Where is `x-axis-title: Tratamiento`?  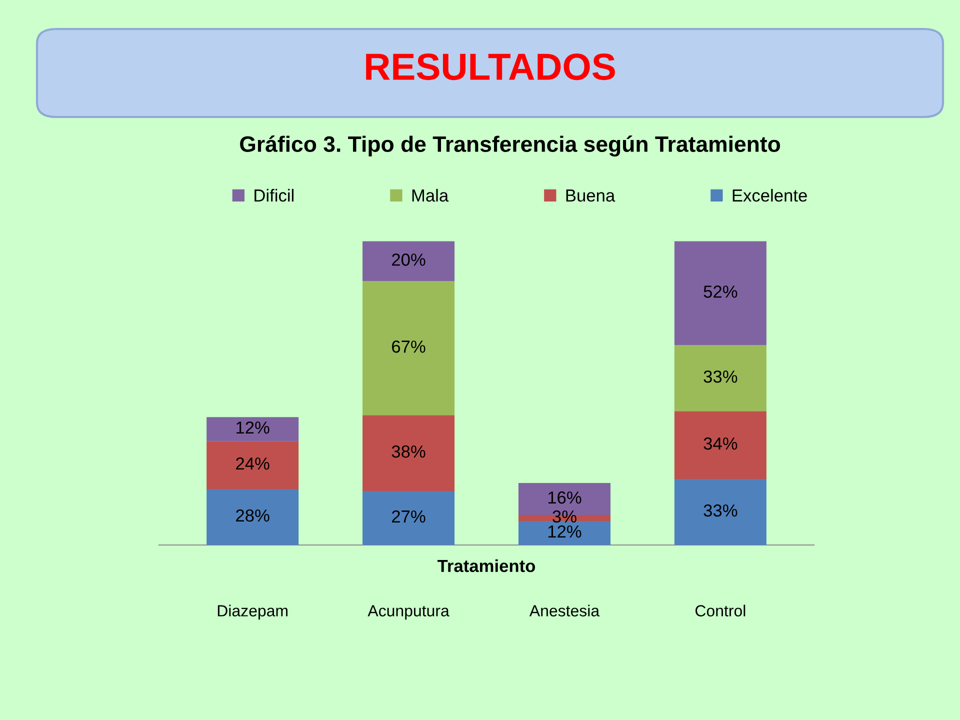
x-axis-title: Tratamiento is located at coordinates (486, 565).